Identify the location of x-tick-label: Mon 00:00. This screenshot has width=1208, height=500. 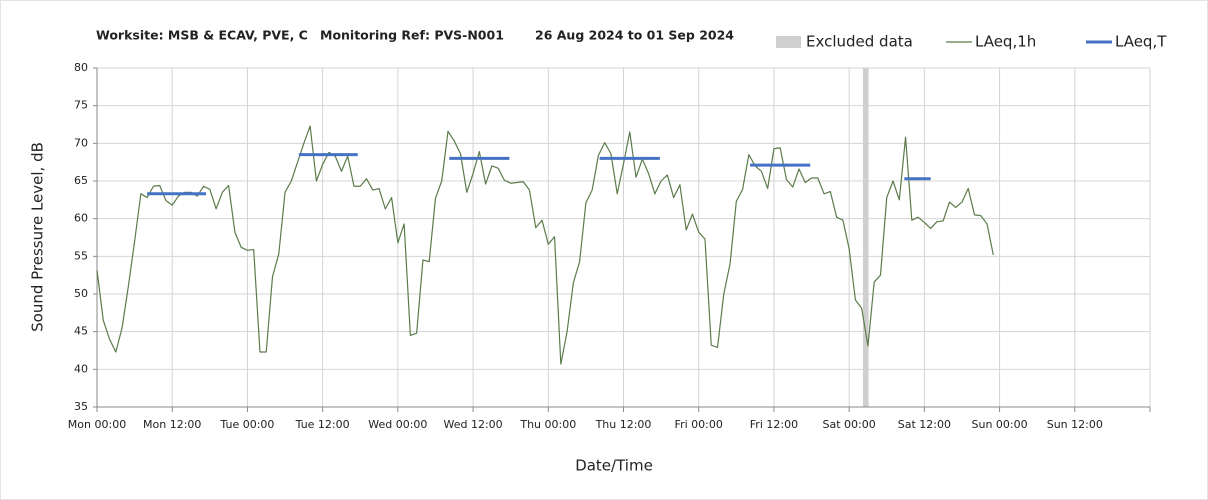
(97, 424).